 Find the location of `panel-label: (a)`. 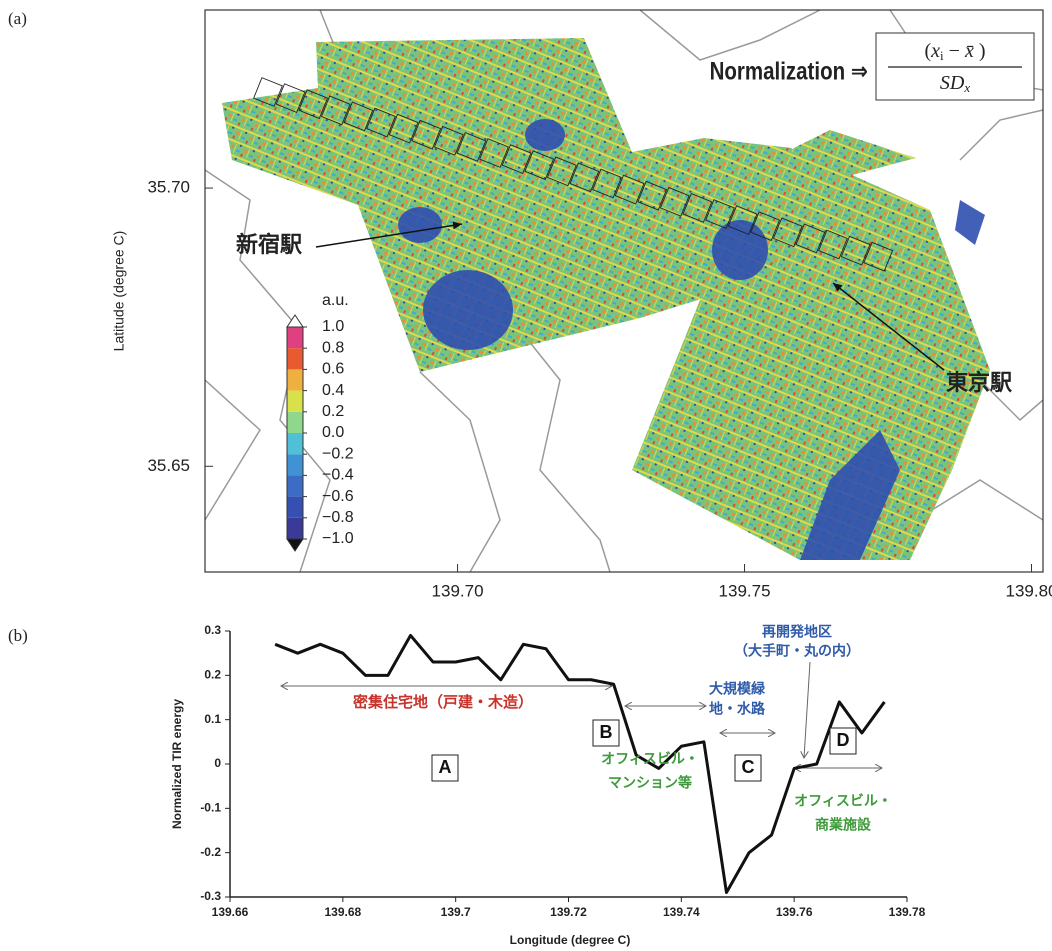

panel-label: (a) is located at coordinates (17, 18).